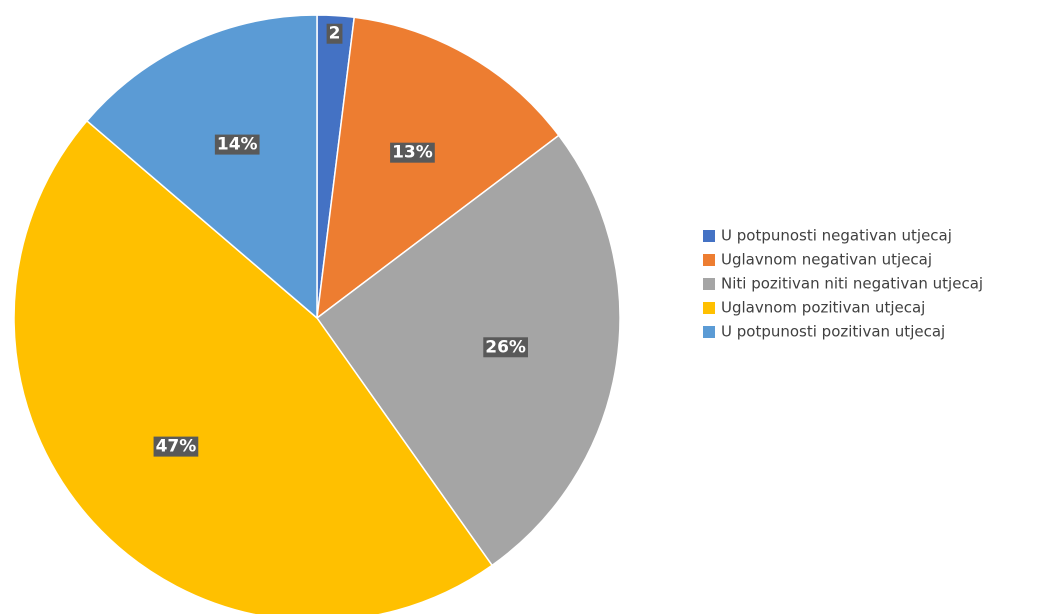  Describe the element at coordinates (852, 284) in the screenshot. I see `legend-label: Niti pozitivan niti negativan utjecaj` at that location.